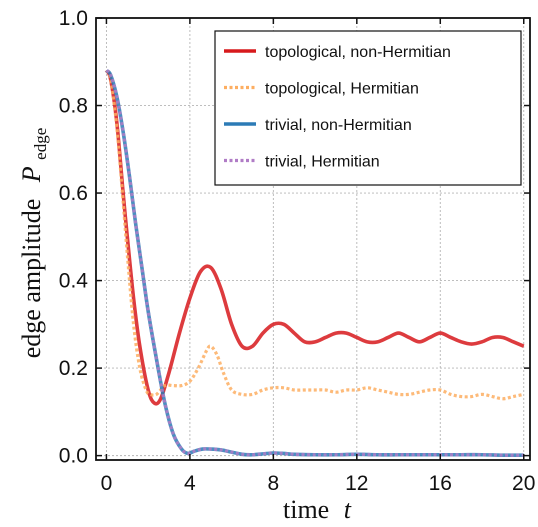 This screenshot has width=538, height=527. What do you see at coordinates (73, 368) in the screenshot?
I see `y-tick-label: 0.2` at bounding box center [73, 368].